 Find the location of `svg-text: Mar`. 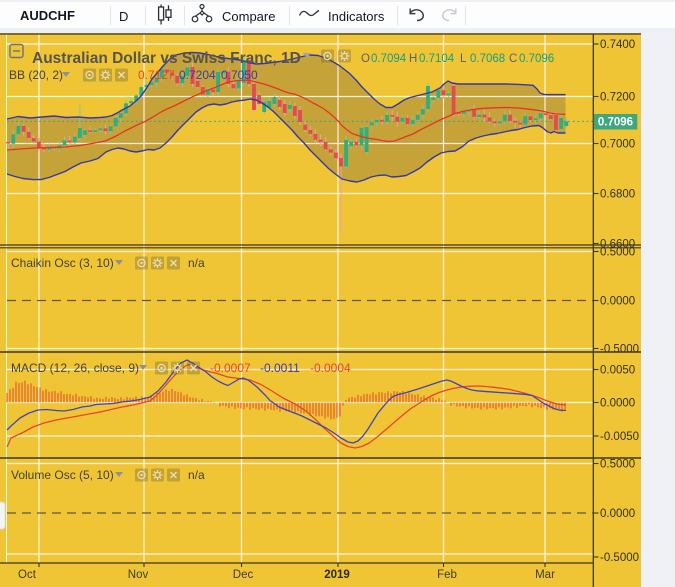

svg-text: Mar is located at coordinates (545, 575).